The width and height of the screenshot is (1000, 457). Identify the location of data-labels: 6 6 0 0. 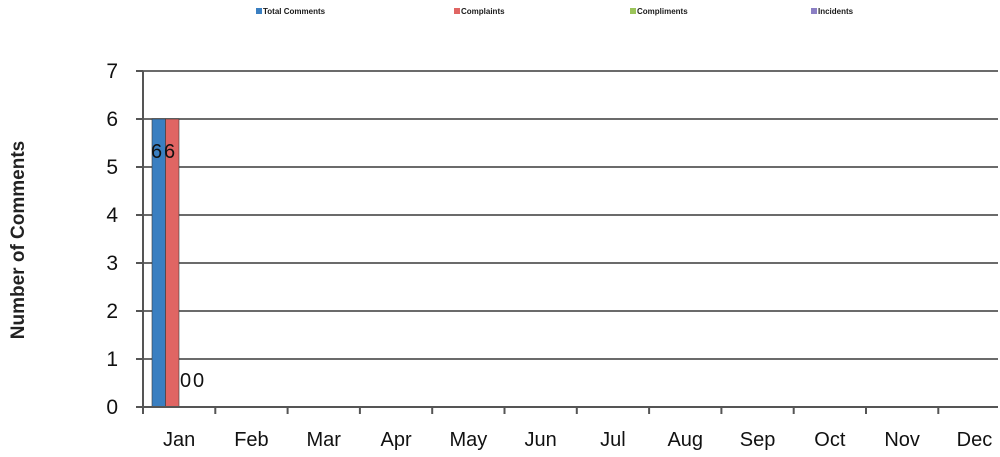
(177, 266).